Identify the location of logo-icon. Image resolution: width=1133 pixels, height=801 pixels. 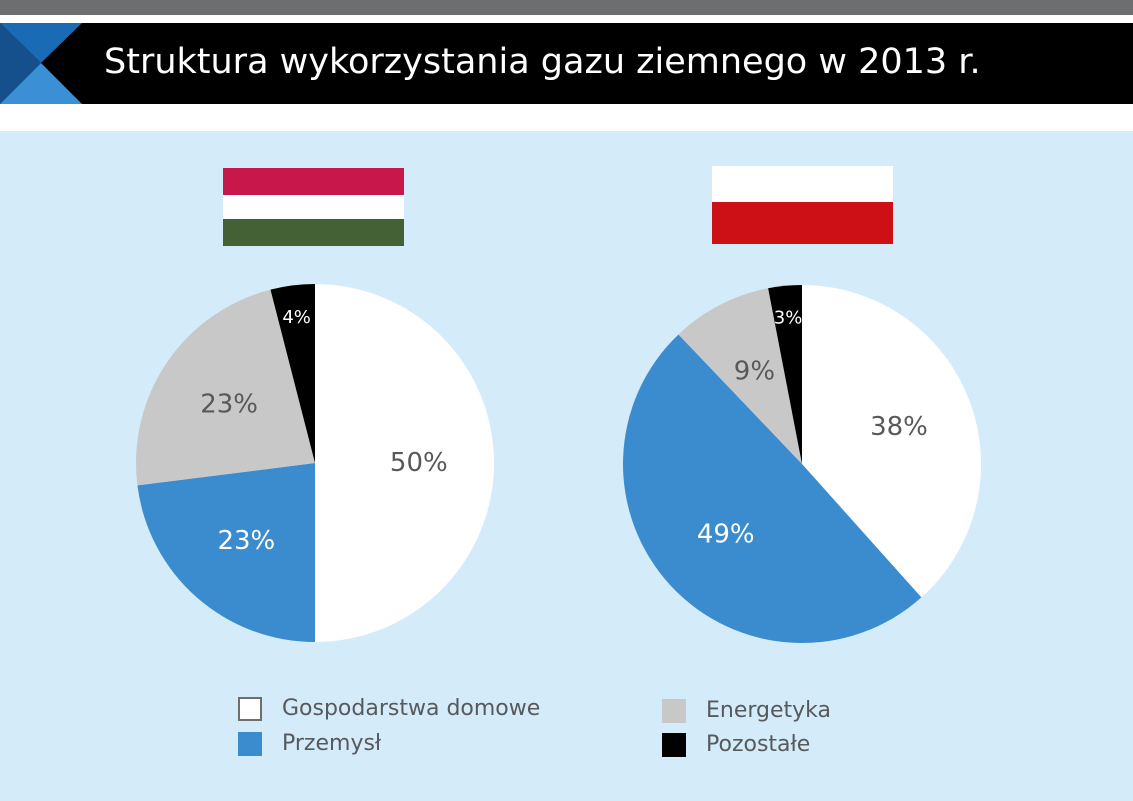
(41, 63).